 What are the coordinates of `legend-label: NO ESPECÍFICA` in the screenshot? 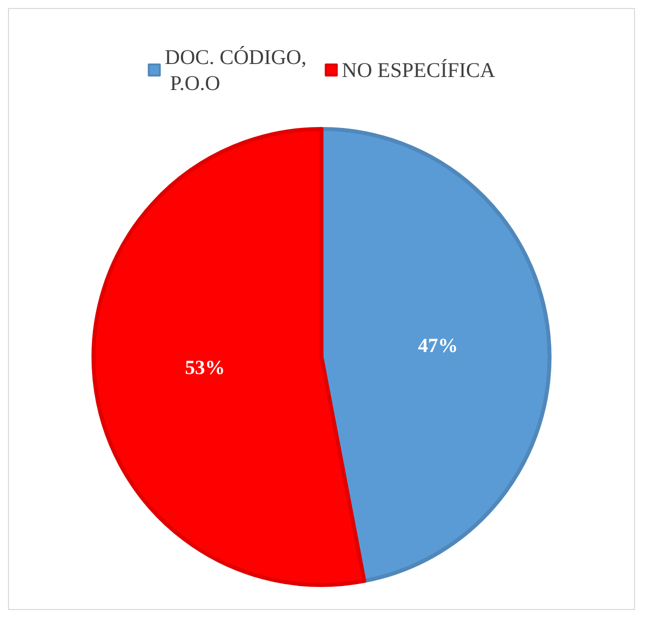 It's located at (419, 70).